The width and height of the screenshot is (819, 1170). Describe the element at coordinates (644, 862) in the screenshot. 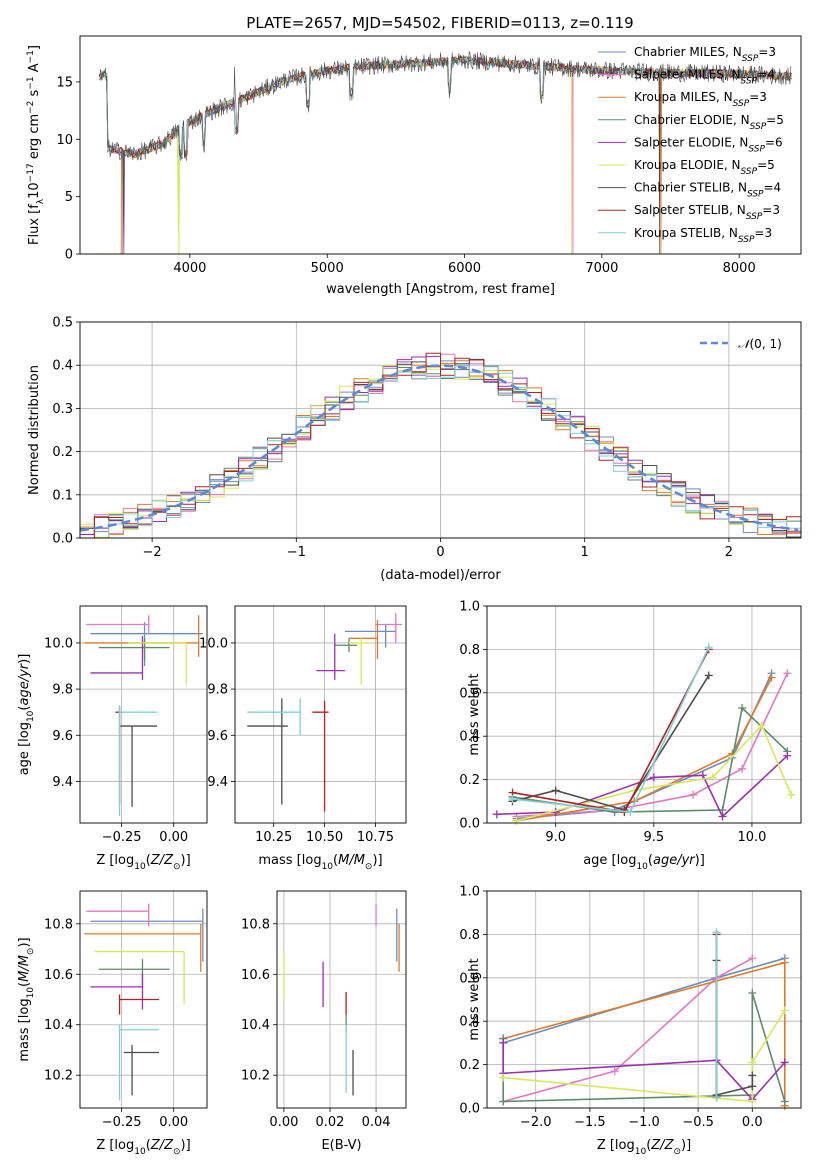

I see `x-axis-label: age [log10(age/yr)]` at that location.